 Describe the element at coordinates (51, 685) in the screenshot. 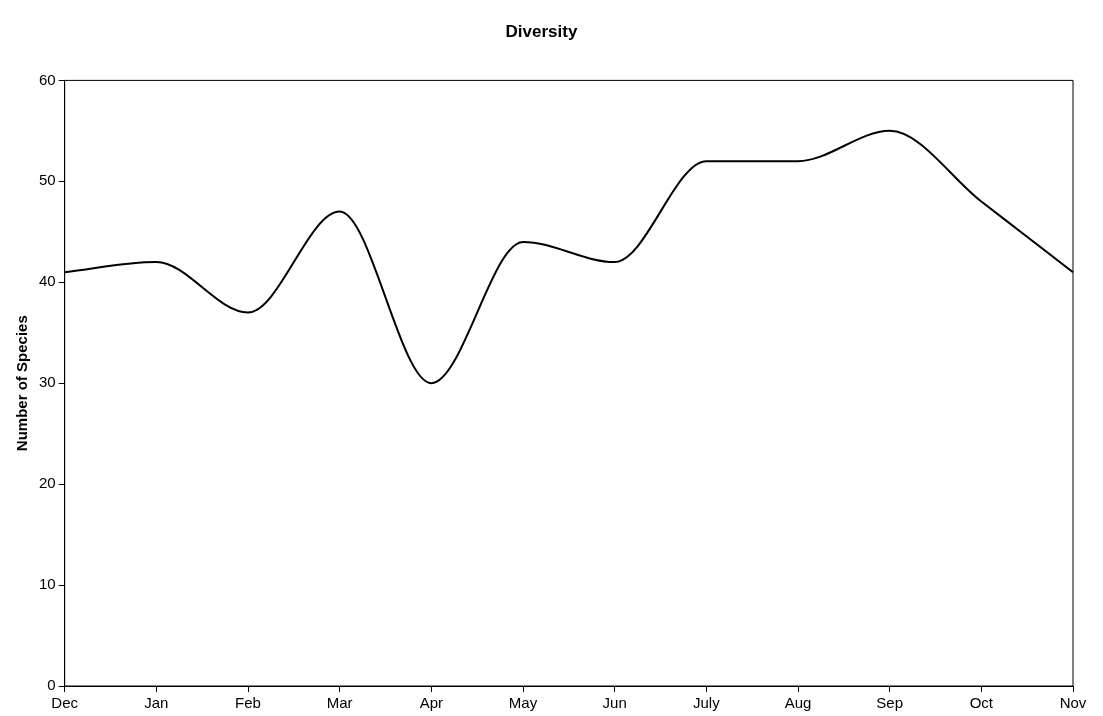

I see `y-tick-label: 0` at that location.